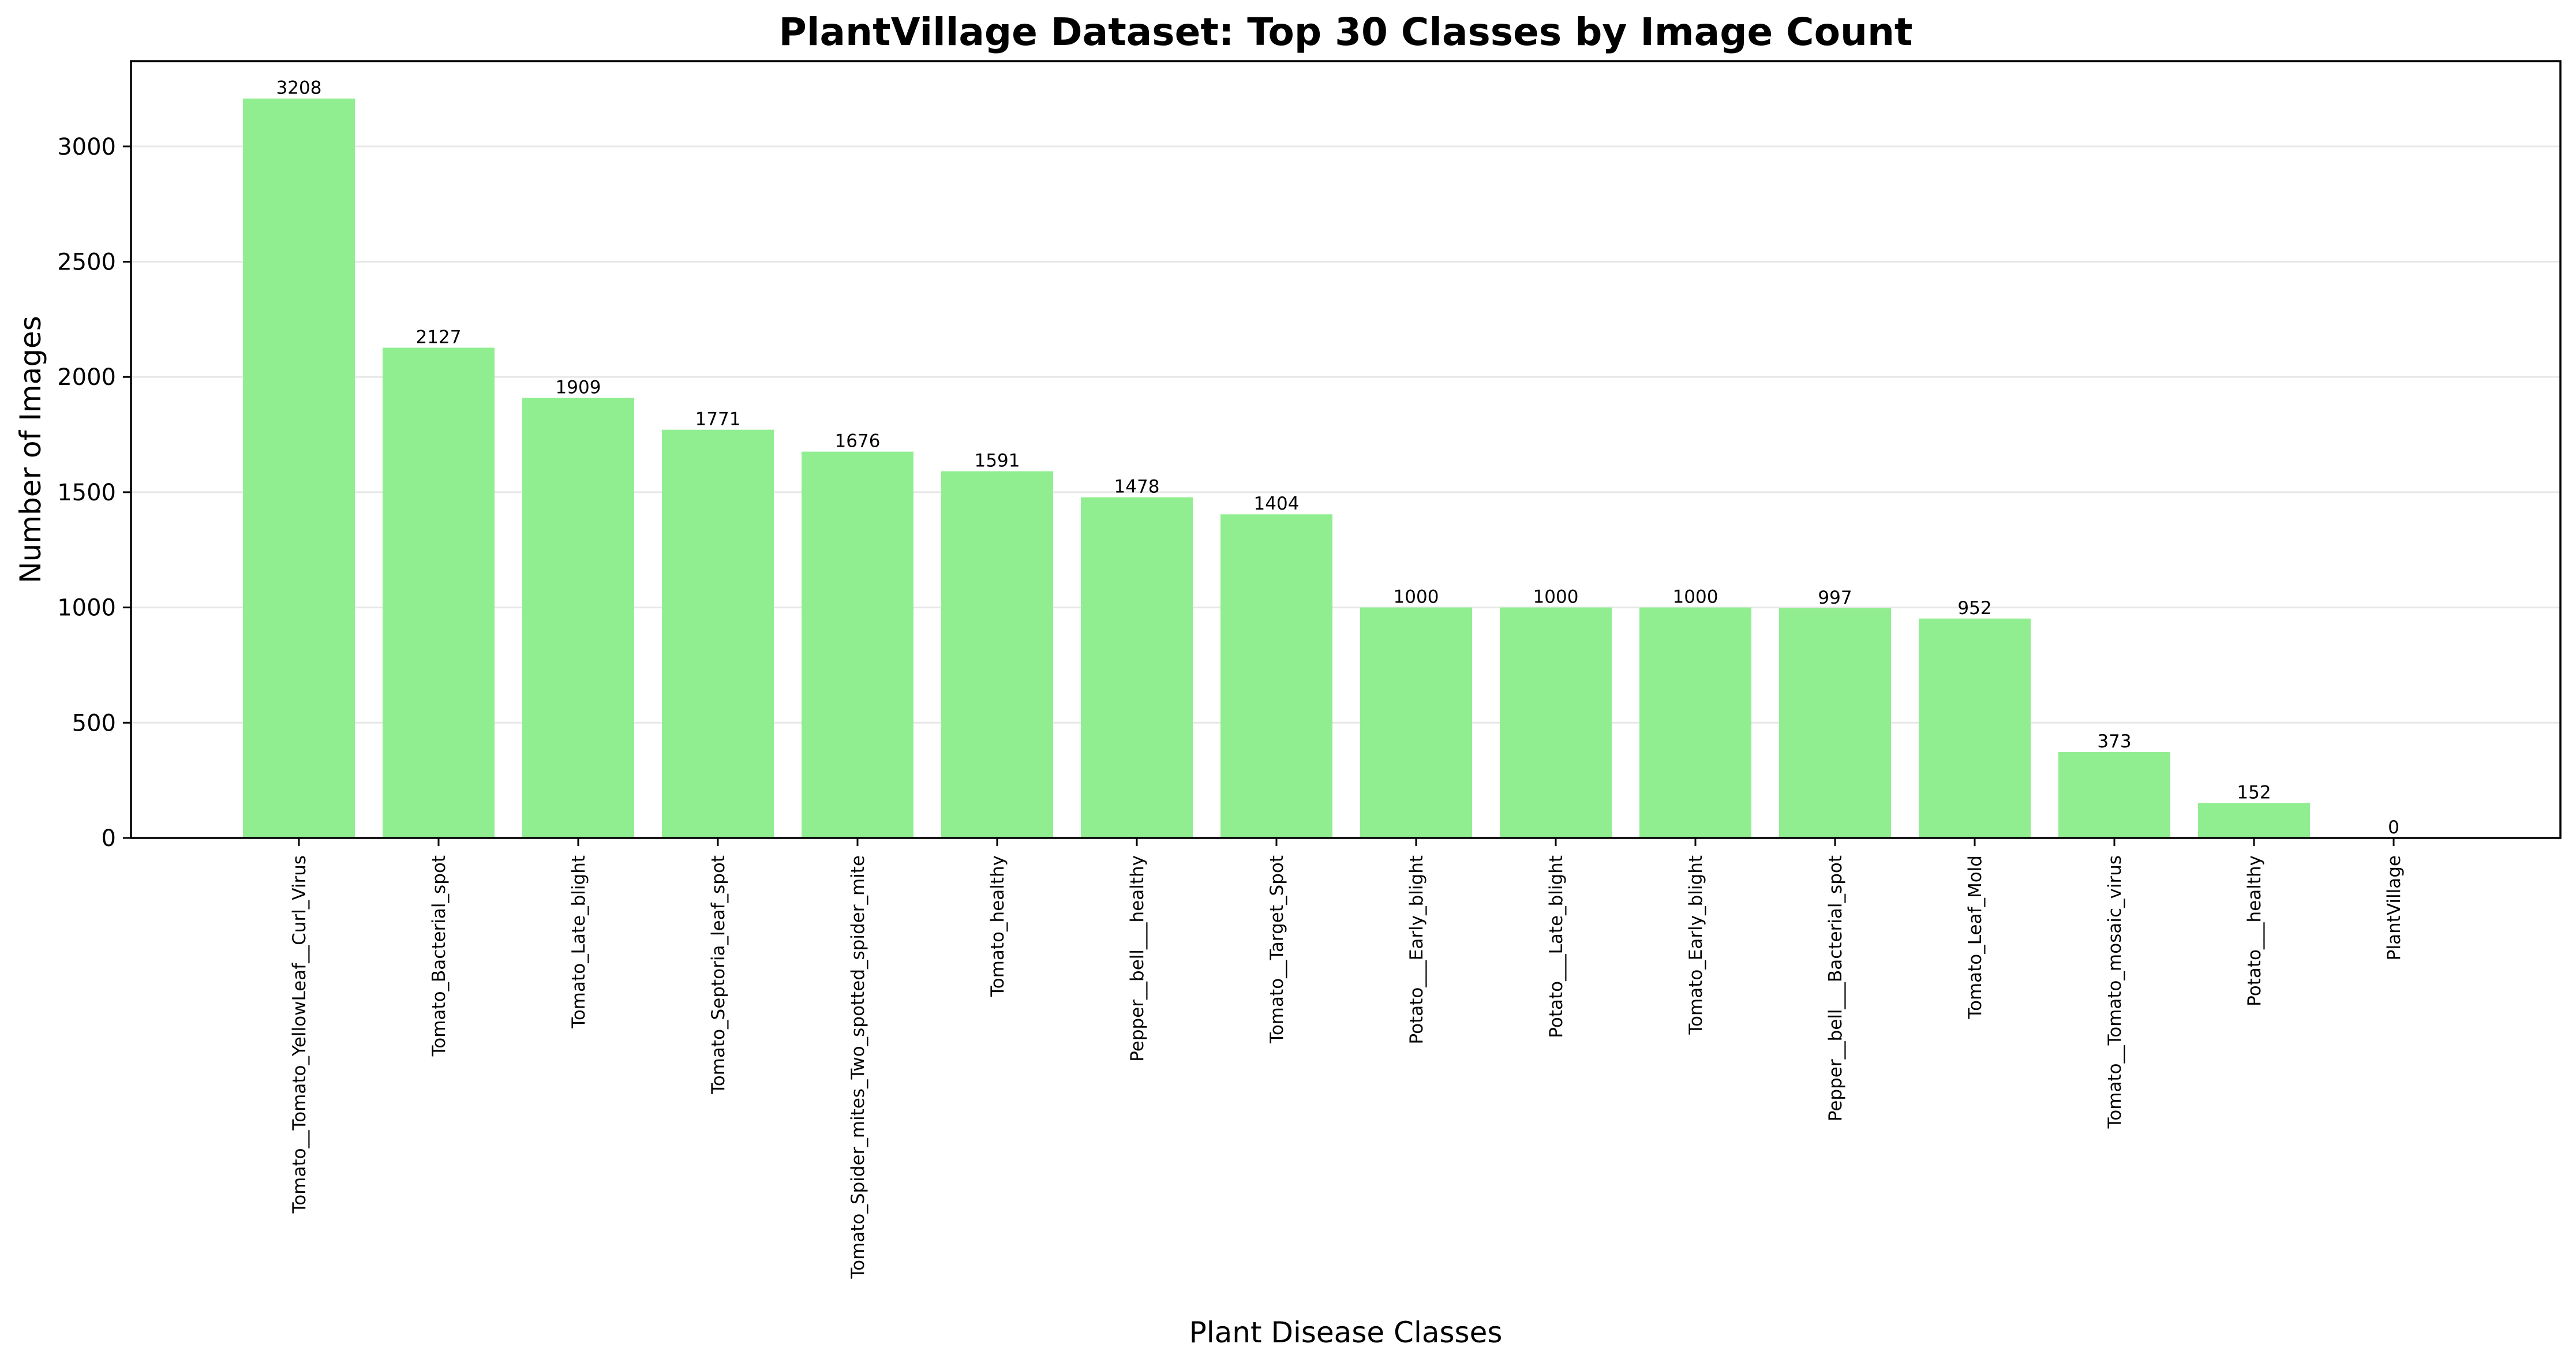  Describe the element at coordinates (2394, 907) in the screenshot. I see `x-tick-label: PlantVillage` at that location.